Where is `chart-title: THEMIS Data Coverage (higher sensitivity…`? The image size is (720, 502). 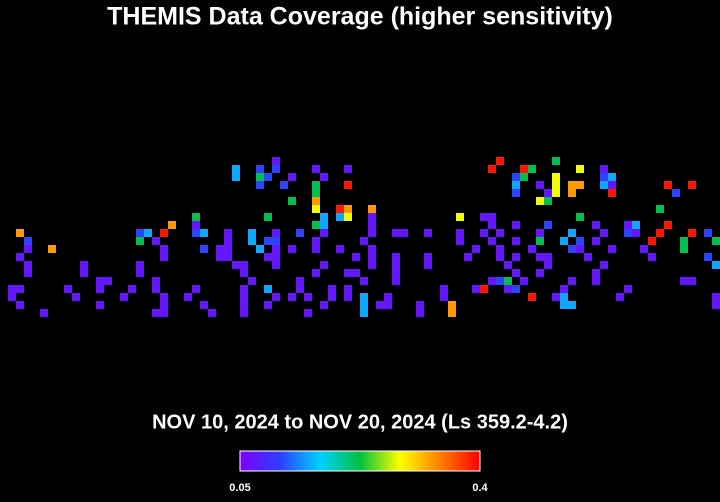
chart-title: THEMIS Data Coverage (higher sensitivity… is located at coordinates (360, 17).